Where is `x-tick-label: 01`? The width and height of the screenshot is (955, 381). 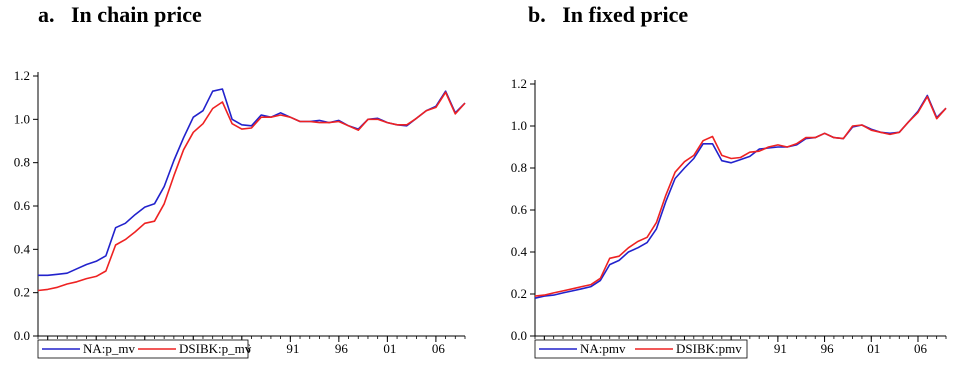 x-tick-label: 01 is located at coordinates (873, 348).